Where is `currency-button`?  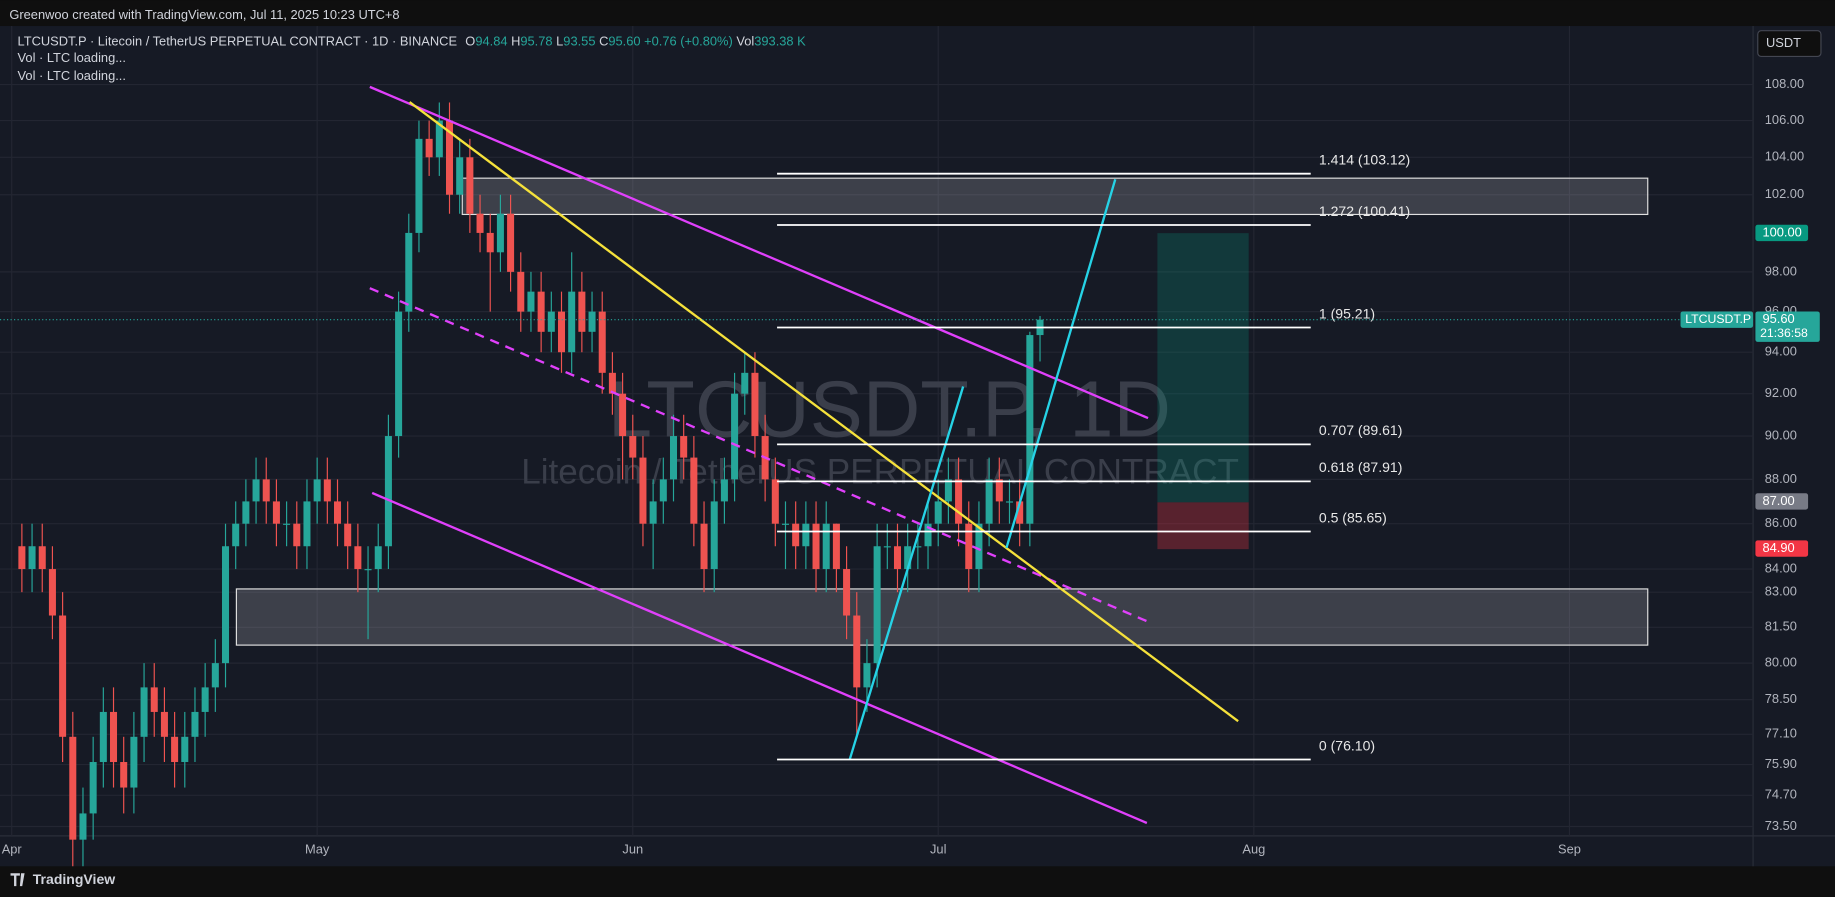 currency-button is located at coordinates (1789, 44).